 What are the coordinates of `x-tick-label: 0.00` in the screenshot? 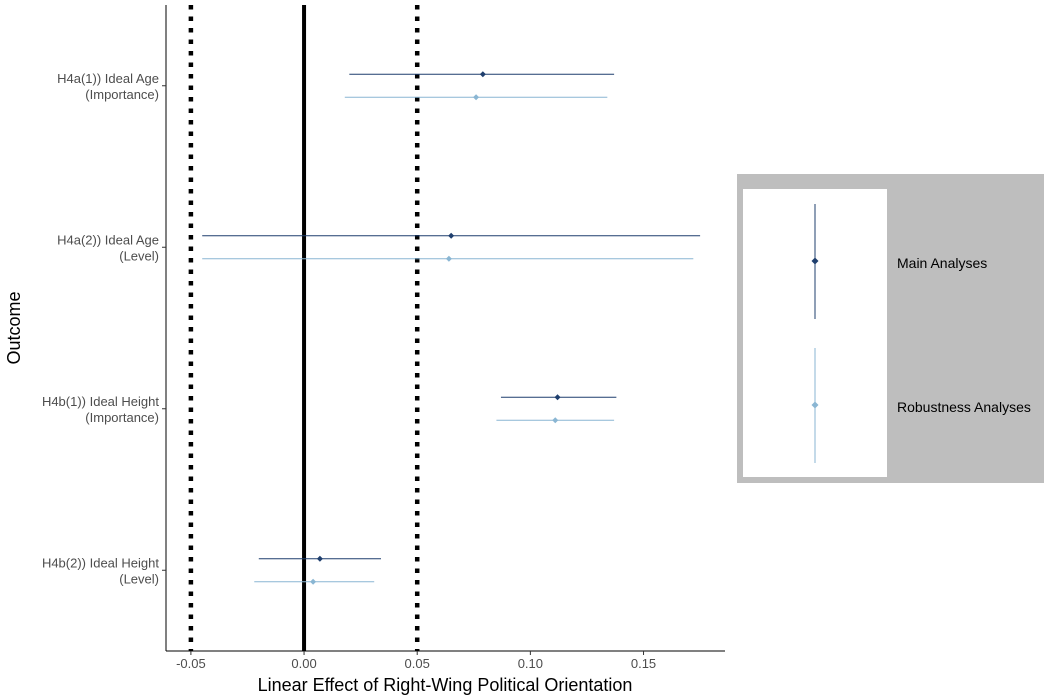 It's located at (303, 663).